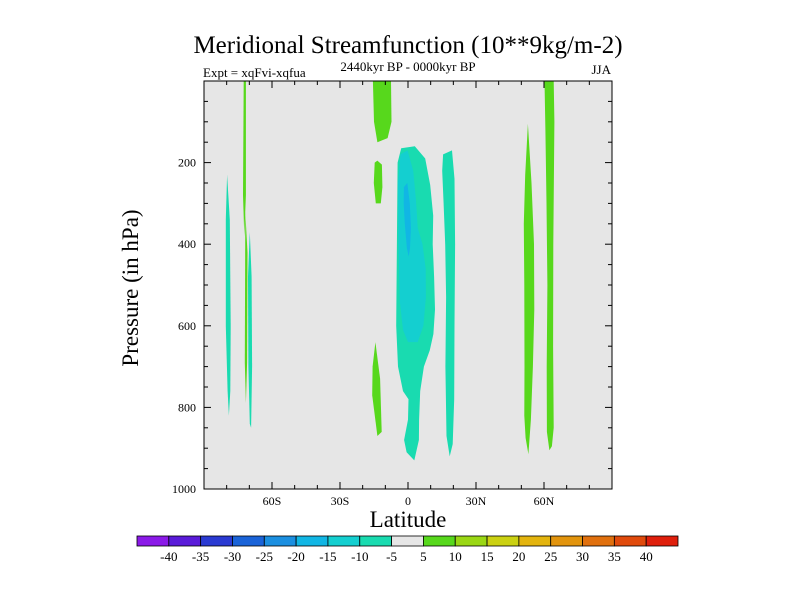  Describe the element at coordinates (254, 72) in the screenshot. I see `experiment-label: Expt = xqFvi-xqfua` at that location.